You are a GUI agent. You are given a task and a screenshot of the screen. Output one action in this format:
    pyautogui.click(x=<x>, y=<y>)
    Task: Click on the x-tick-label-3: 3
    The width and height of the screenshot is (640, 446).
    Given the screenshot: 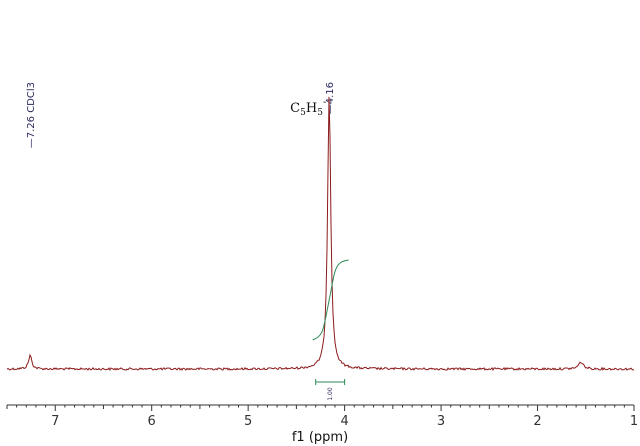 What is the action you would take?
    pyautogui.click(x=441, y=421)
    